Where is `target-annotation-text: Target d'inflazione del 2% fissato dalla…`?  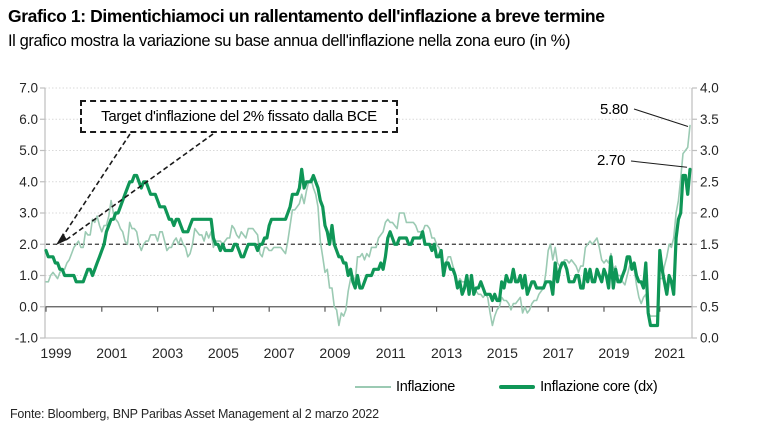
target-annotation-text: Target d'inflazione del 2% fissato dalla… is located at coordinates (239, 116).